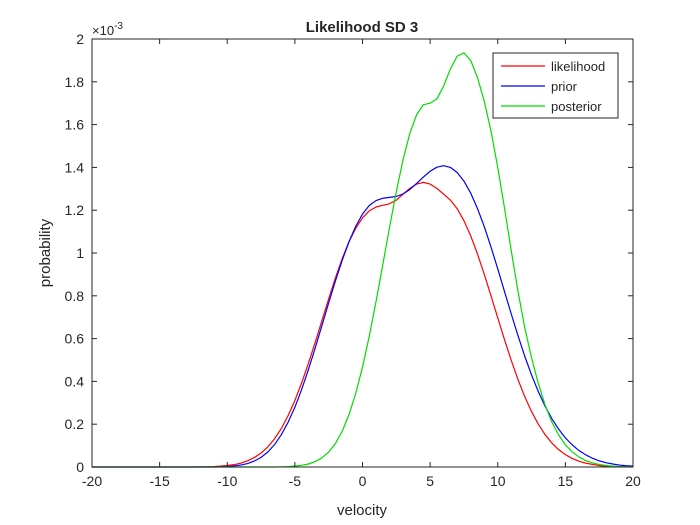  I want to click on x-tick-label: -15, so click(160, 481).